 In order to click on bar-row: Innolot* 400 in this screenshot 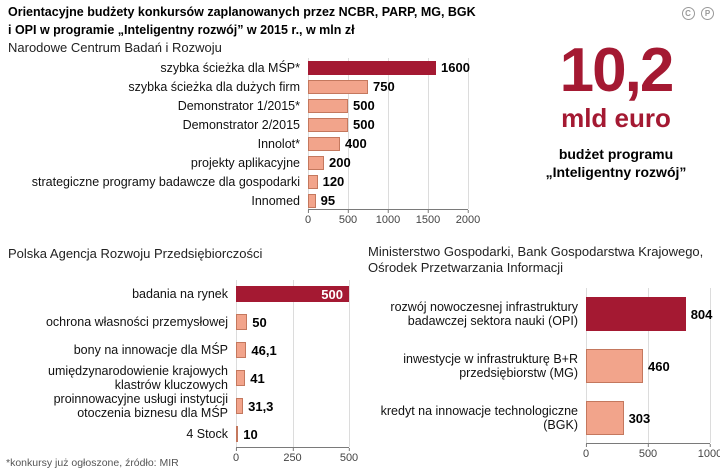, I will do `click(243, 143)`.